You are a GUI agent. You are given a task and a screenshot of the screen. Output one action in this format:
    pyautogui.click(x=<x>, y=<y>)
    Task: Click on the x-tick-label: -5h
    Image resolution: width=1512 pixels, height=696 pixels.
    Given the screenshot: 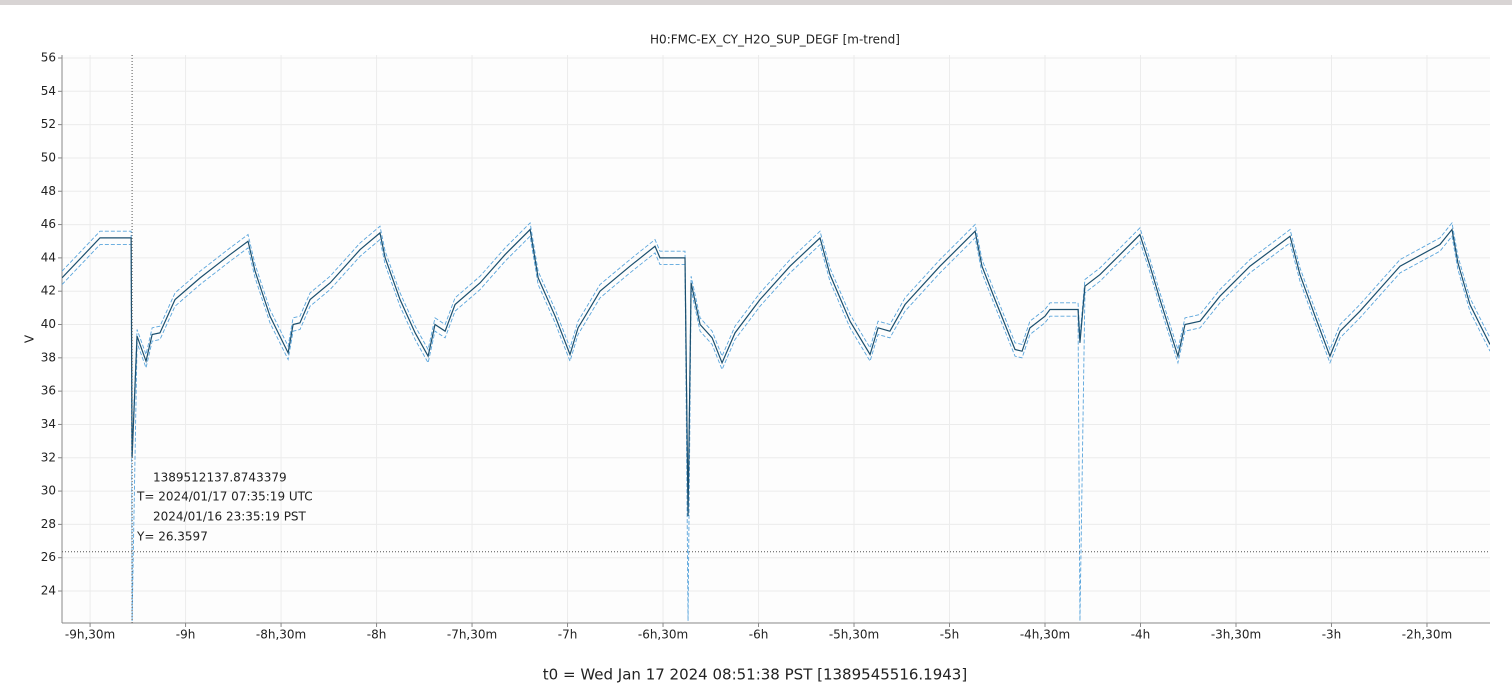 What is the action you would take?
    pyautogui.click(x=950, y=635)
    